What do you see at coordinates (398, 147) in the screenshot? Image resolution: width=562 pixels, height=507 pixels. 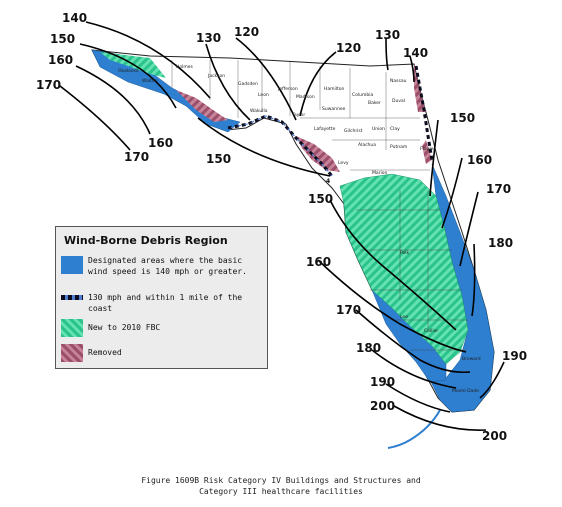 I see `county-label: Putnam` at bounding box center [398, 147].